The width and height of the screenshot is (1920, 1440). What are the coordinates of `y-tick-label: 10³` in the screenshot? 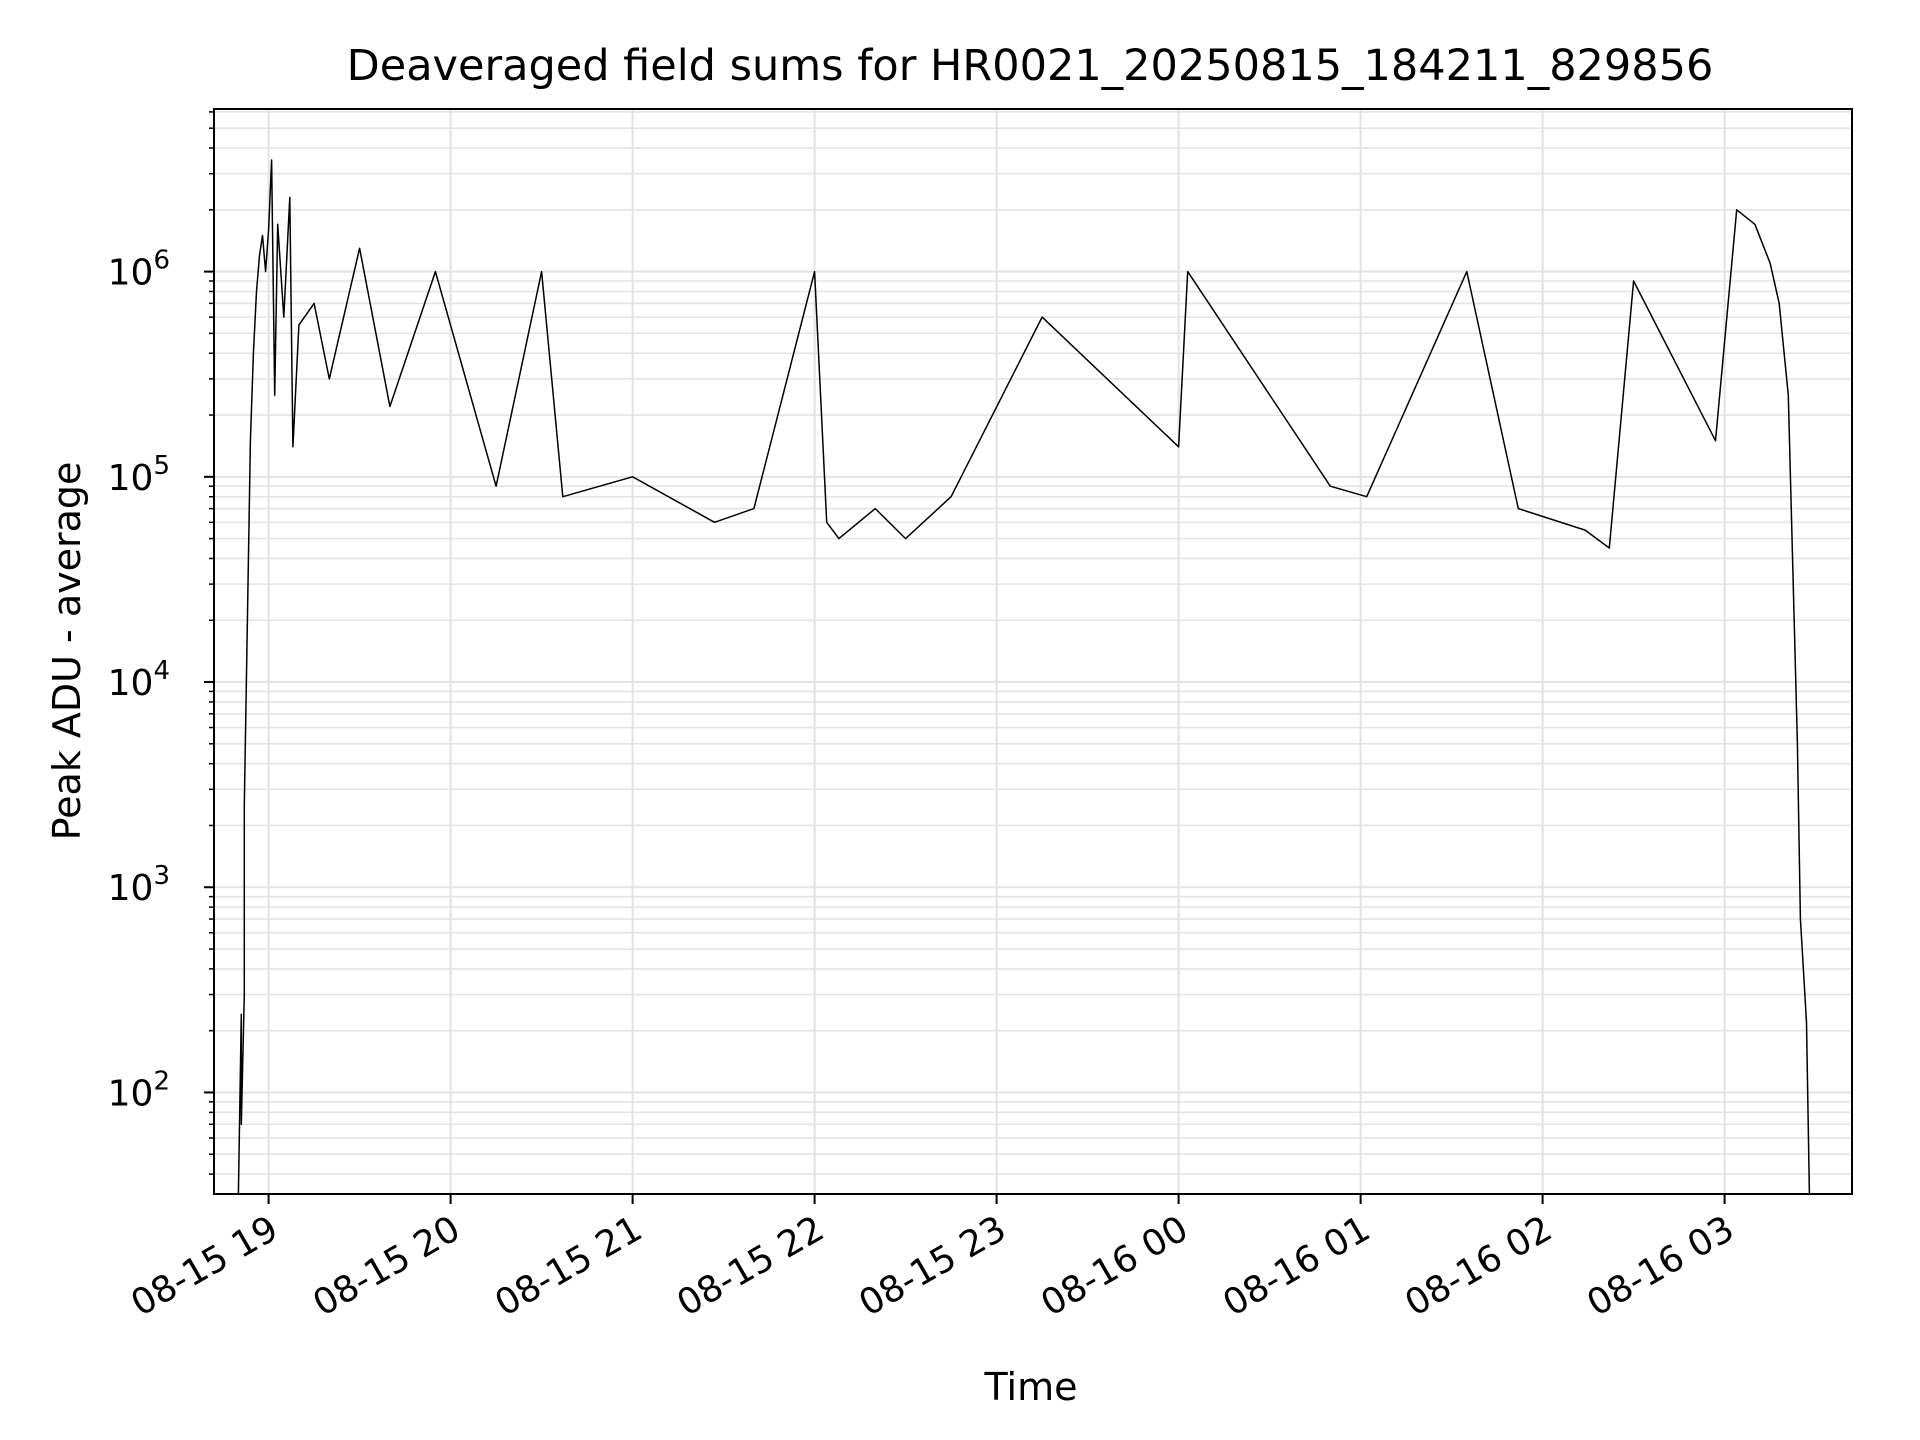 It's located at (139, 885).